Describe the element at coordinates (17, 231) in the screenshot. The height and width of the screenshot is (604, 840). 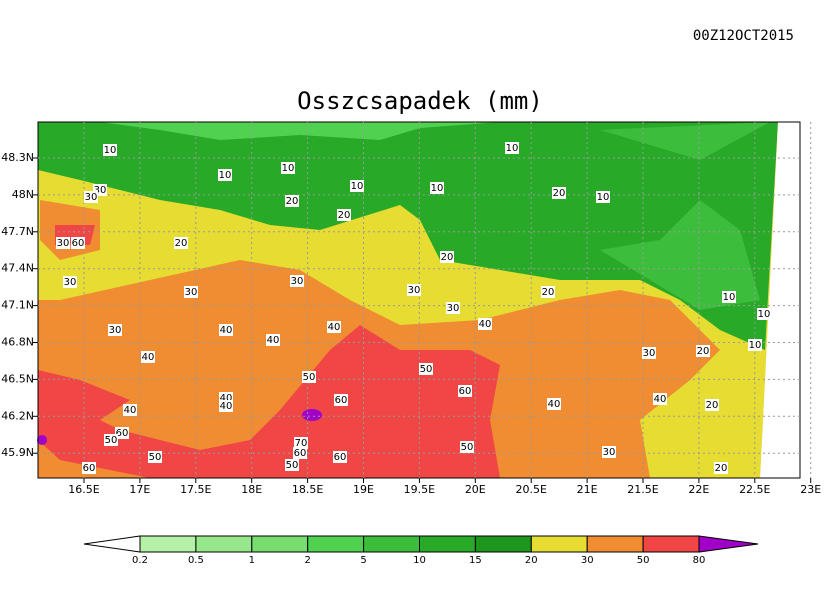
I see `lat-label: 47.7N` at that location.